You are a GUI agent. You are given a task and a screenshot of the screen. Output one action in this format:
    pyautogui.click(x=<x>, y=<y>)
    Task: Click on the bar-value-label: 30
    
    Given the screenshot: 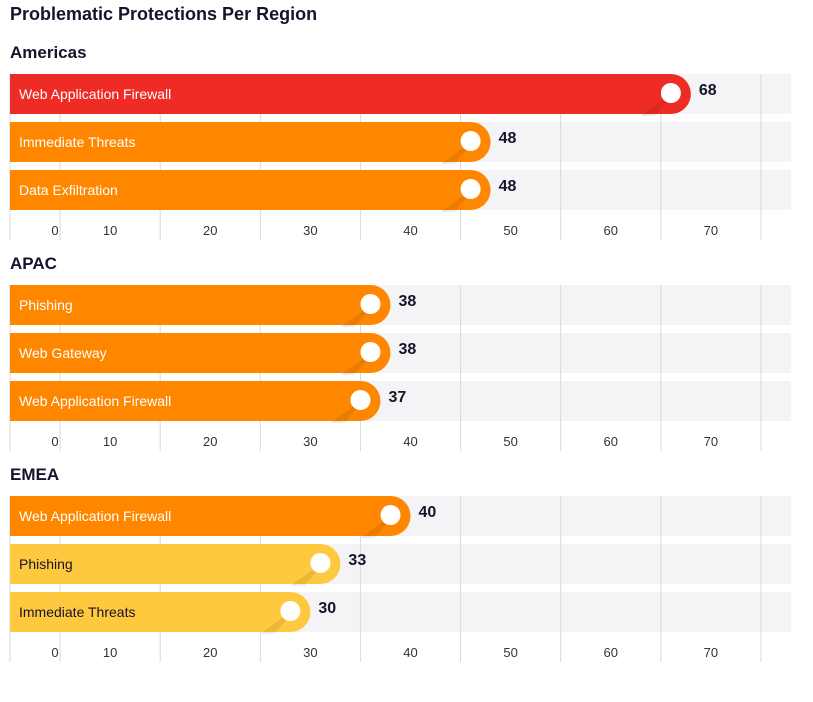 What is the action you would take?
    pyautogui.click(x=327, y=608)
    